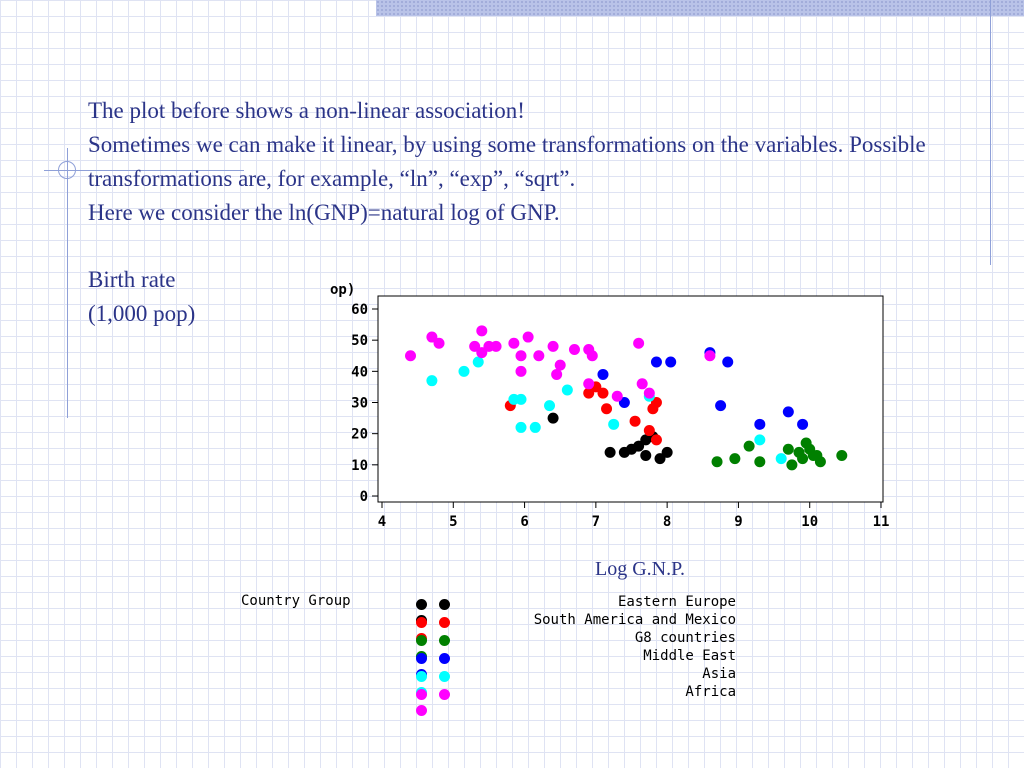 This screenshot has height=768, width=1024. Describe the element at coordinates (990, 132) in the screenshot. I see `decor-vertical-line-right` at that location.